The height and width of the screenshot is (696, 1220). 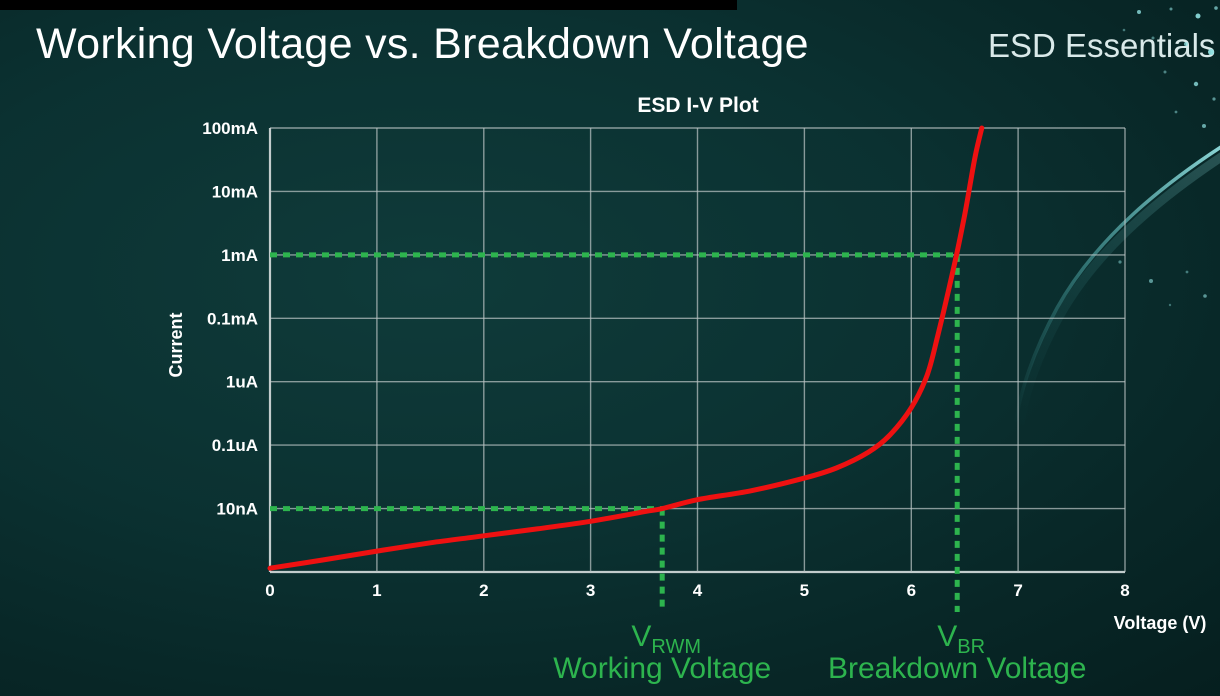 I want to click on x-tick-label: 3, so click(x=590, y=590).